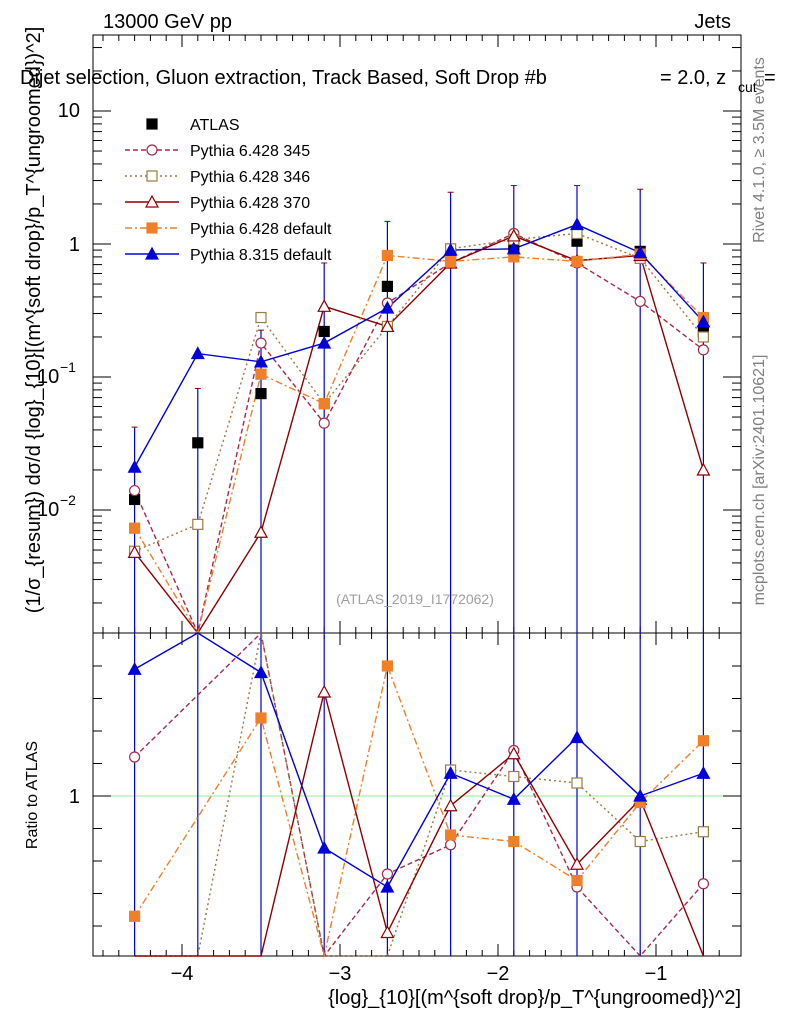 This screenshot has height=1024, width=786. Describe the element at coordinates (152, 124) in the screenshot. I see `legend-atlas-marker` at that location.